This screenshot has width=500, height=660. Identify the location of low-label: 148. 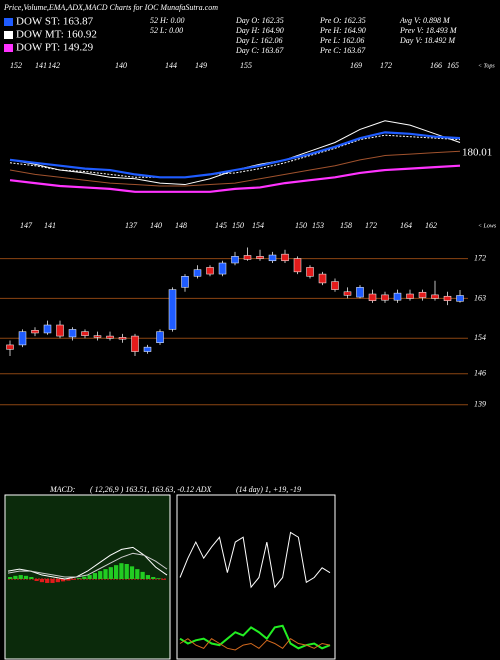
(181, 225).